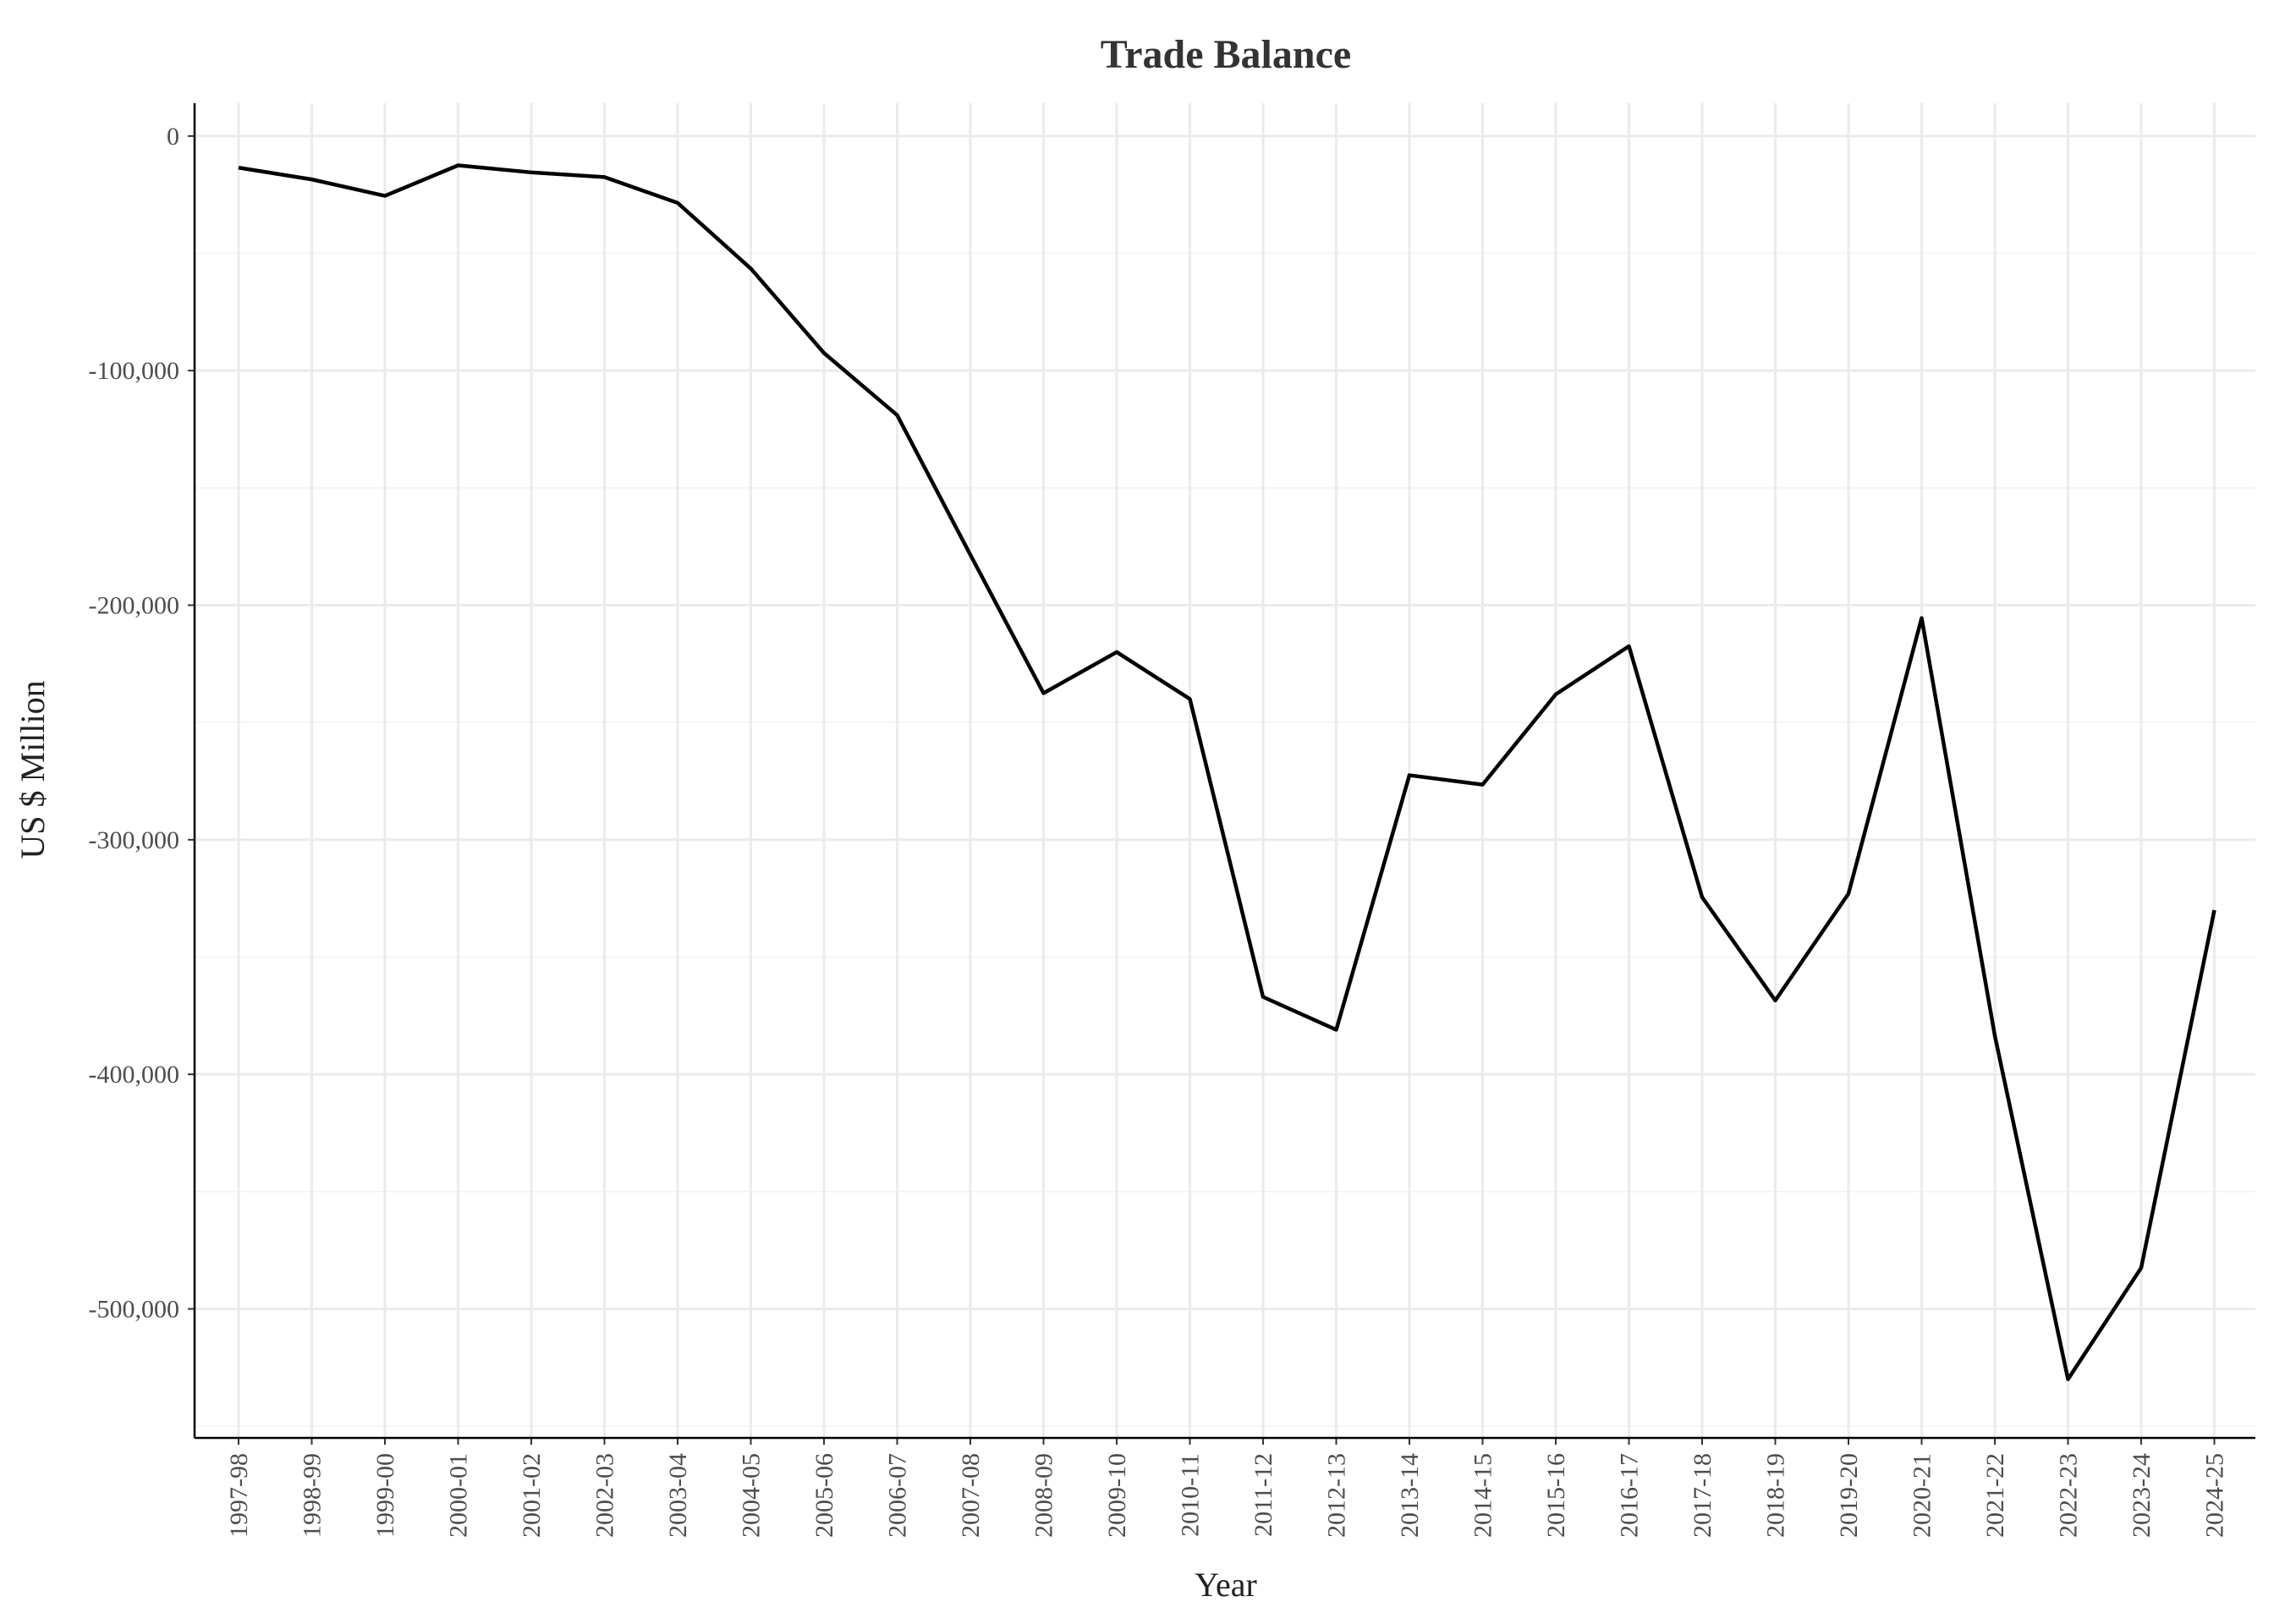  I want to click on x-tick-label: 2006-07, so click(898, 1495).